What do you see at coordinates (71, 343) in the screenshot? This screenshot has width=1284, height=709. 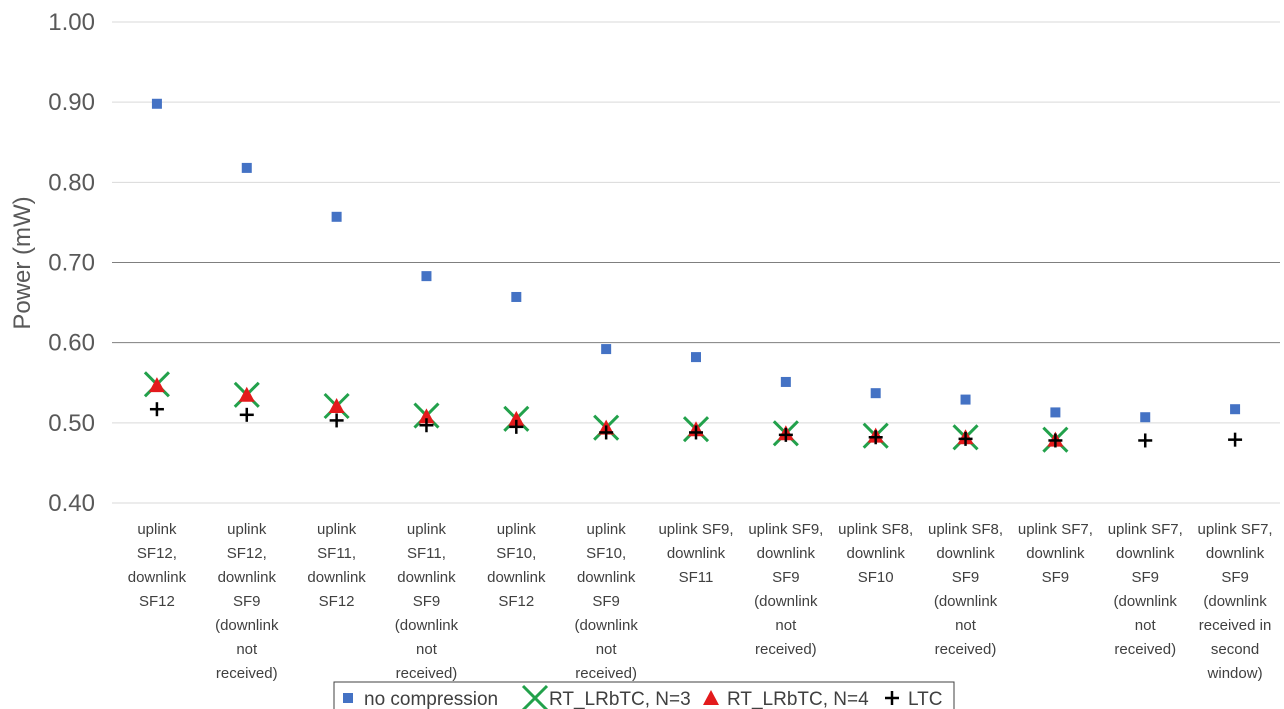 I see `y-tick-label: 0.60` at bounding box center [71, 343].